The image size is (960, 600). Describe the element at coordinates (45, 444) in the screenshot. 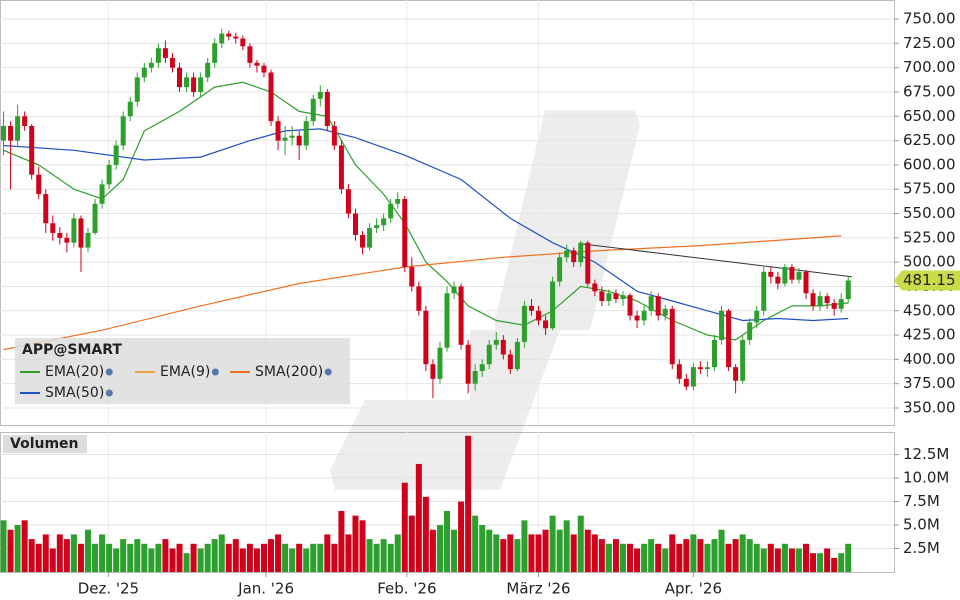

I see `volume-title-box` at that location.